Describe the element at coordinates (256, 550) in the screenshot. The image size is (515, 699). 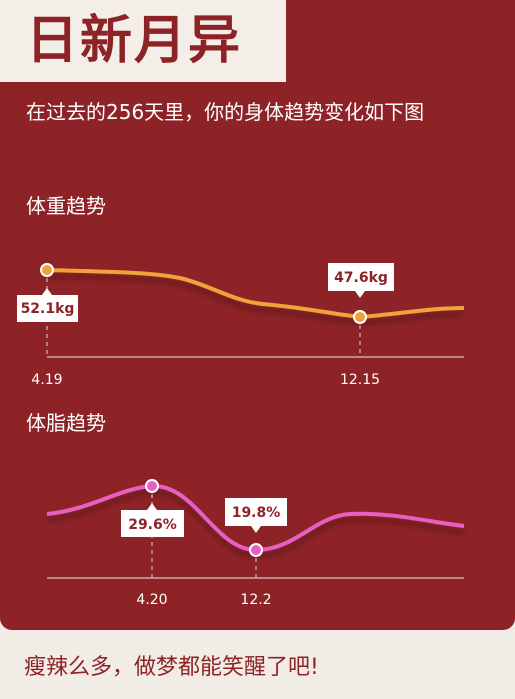
I see `fat-point-end` at that location.